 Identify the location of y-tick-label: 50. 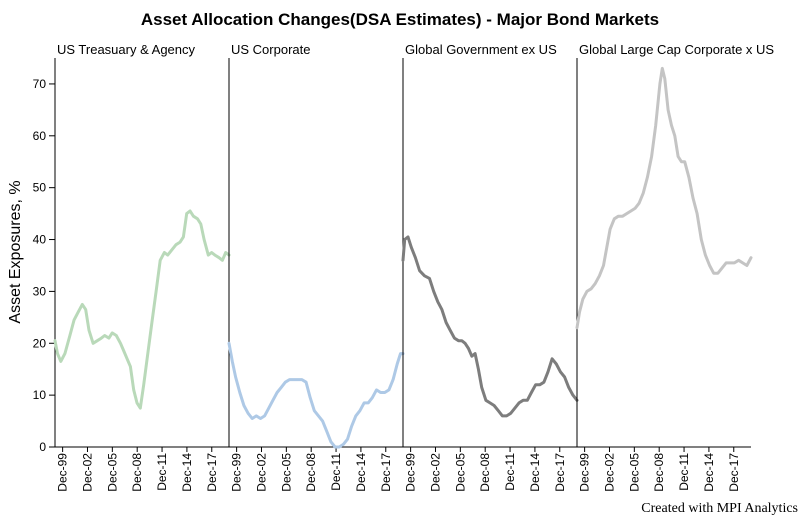
(40, 188).